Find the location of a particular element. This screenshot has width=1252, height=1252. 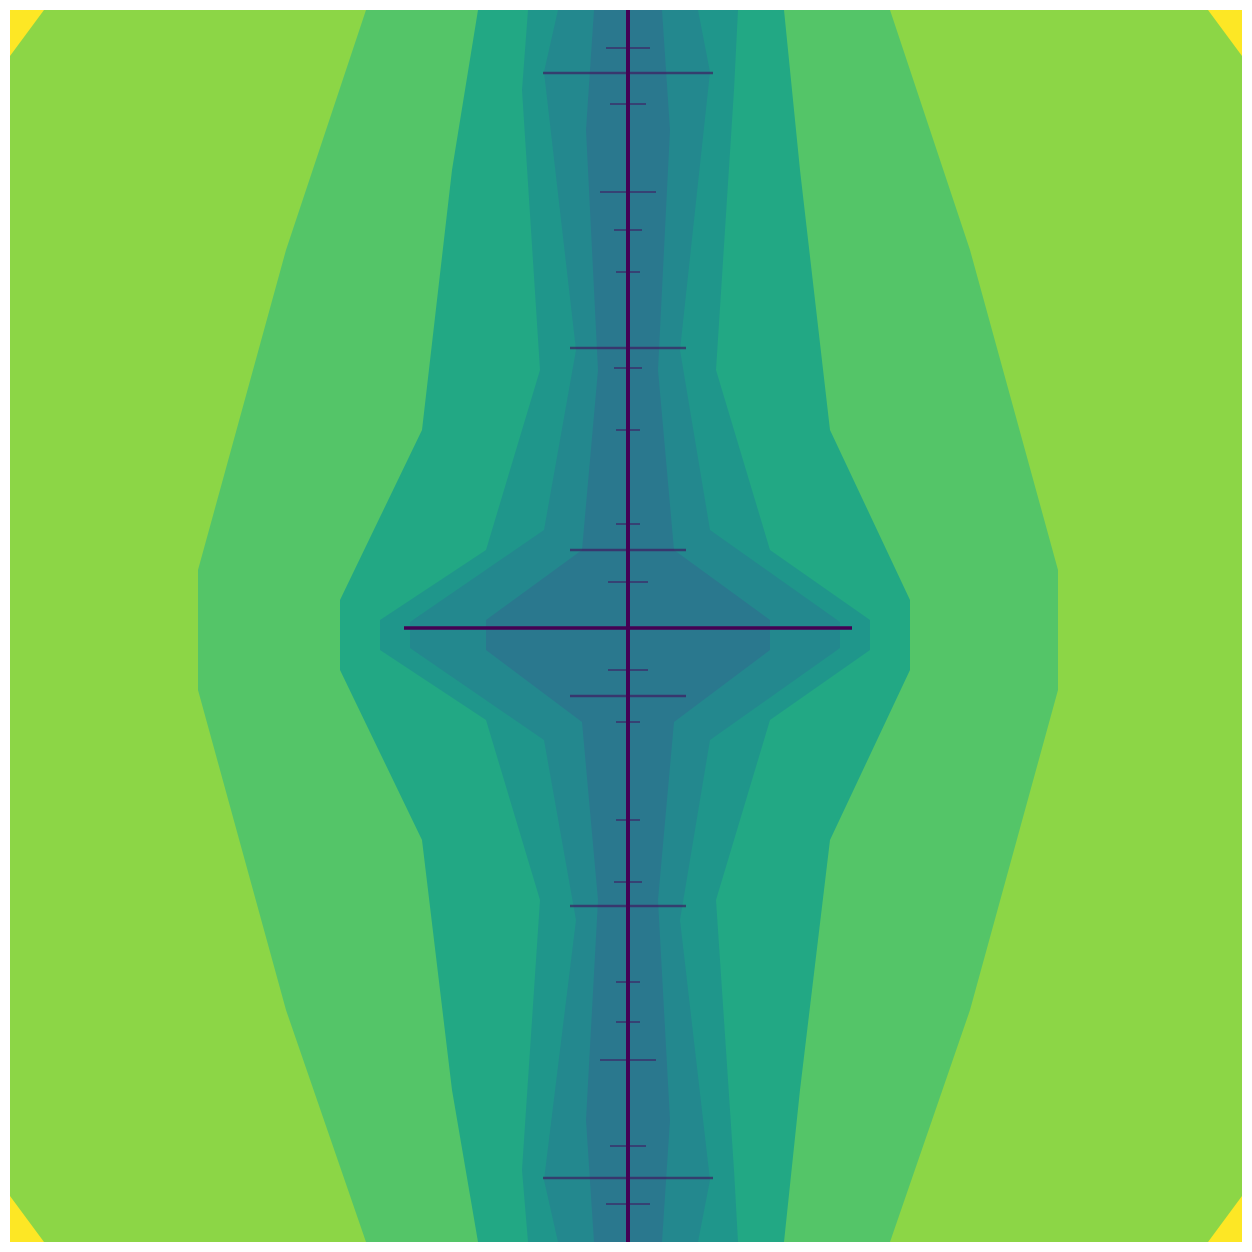

corner-bottom-left is located at coordinates (27, 1219).